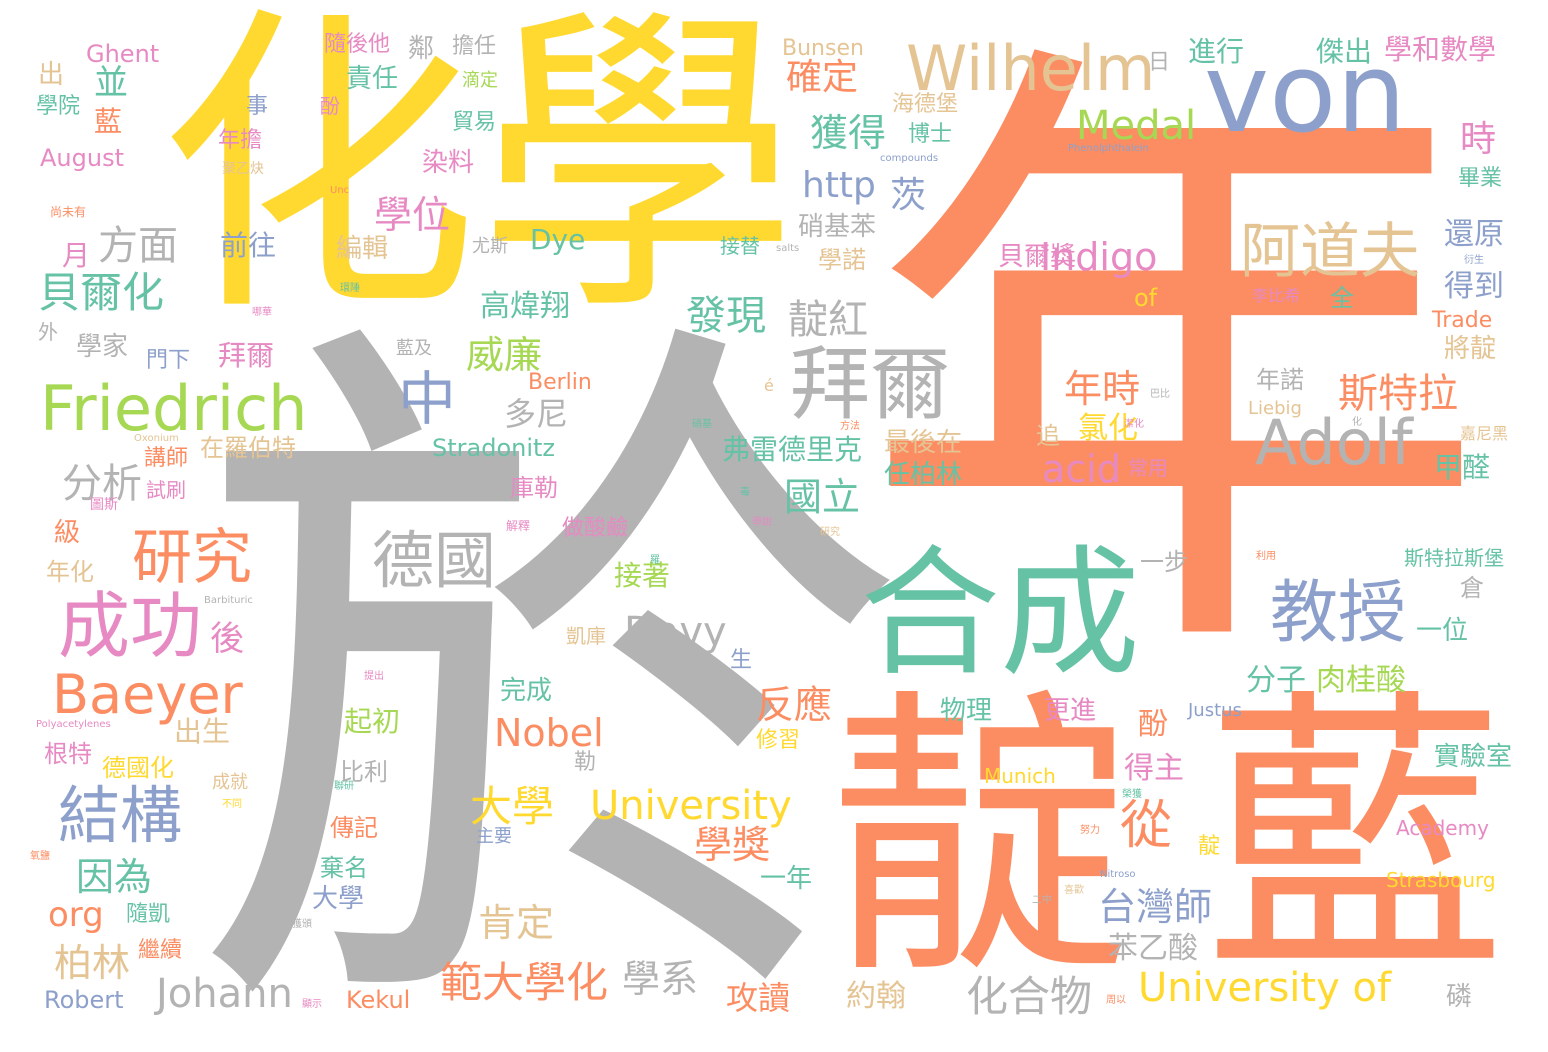 This screenshot has height=1052, width=1548. What do you see at coordinates (1330, 252) in the screenshot?
I see `word: 阿道夫` at bounding box center [1330, 252].